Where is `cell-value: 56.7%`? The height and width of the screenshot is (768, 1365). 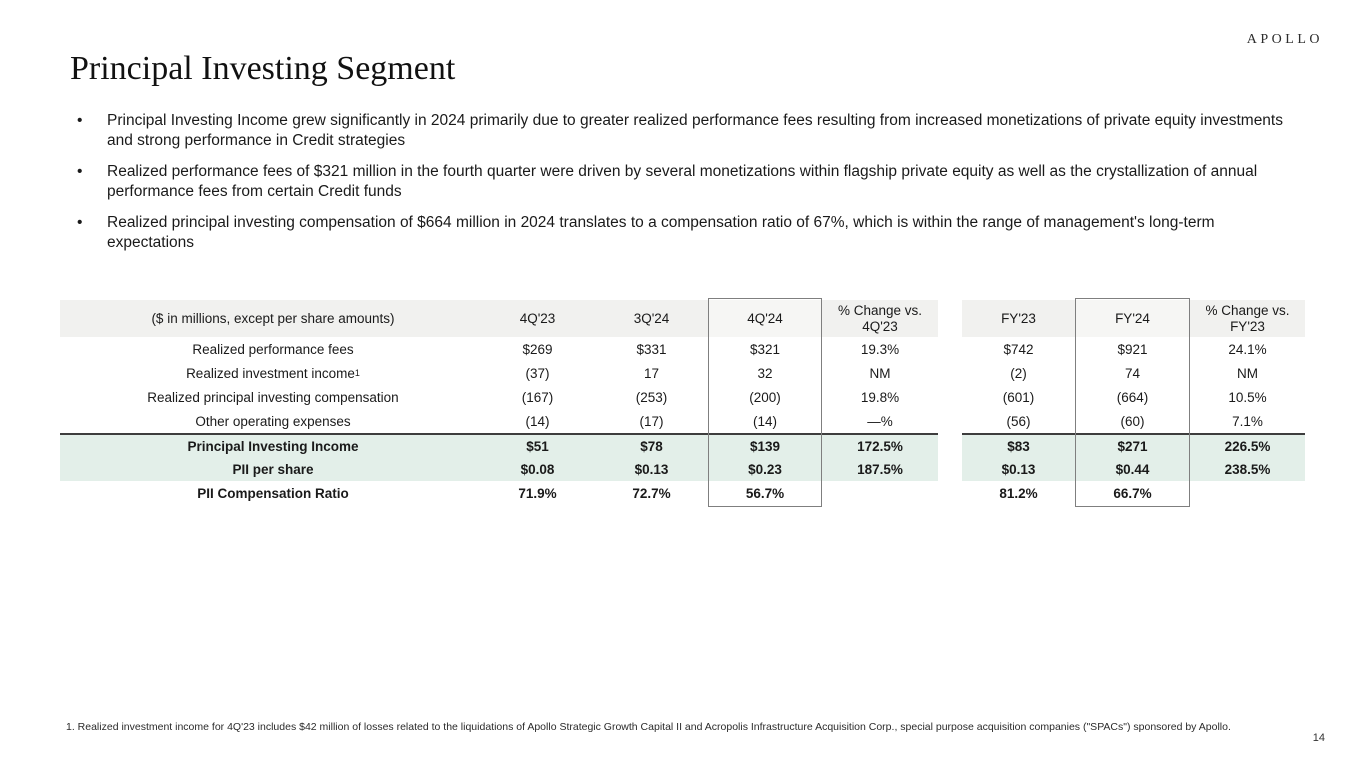
cell-value: 56.7% is located at coordinates (765, 493).